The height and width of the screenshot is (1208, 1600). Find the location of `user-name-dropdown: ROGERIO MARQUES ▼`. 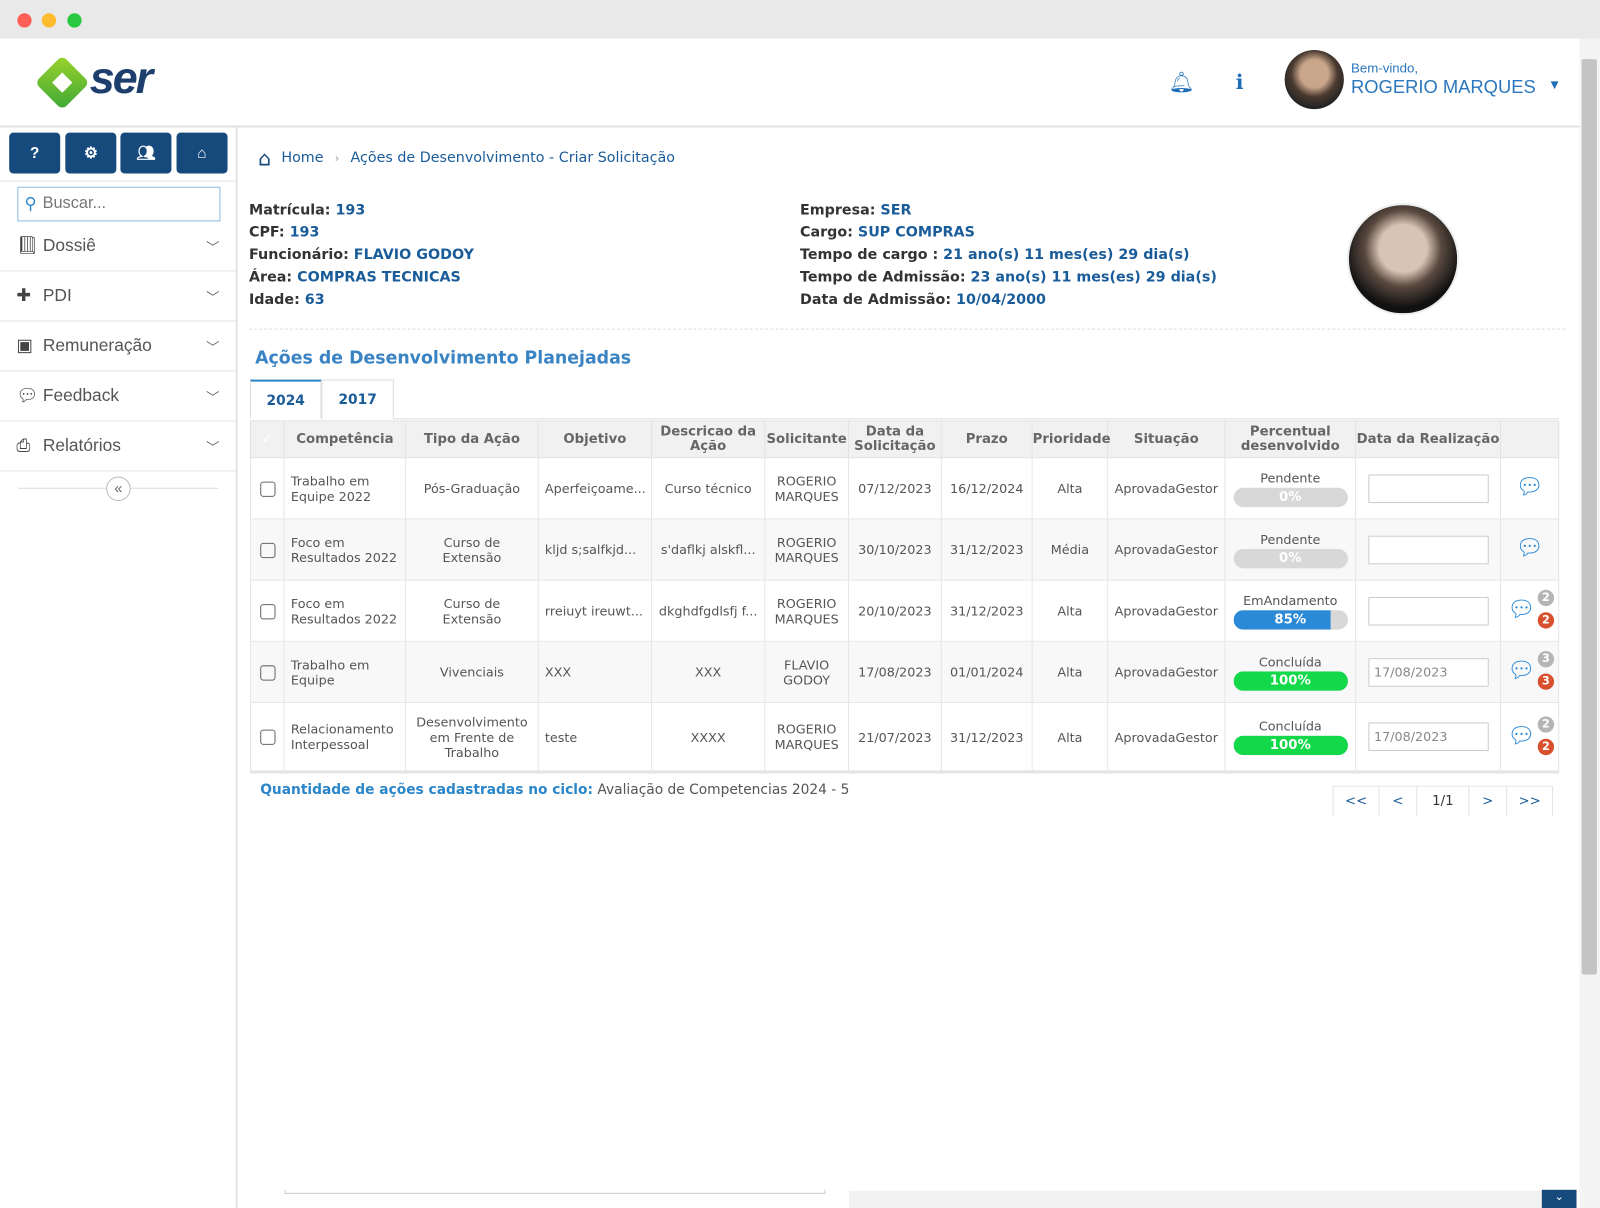

user-name-dropdown: ROGERIO MARQUES ▼ is located at coordinates (1456, 87).